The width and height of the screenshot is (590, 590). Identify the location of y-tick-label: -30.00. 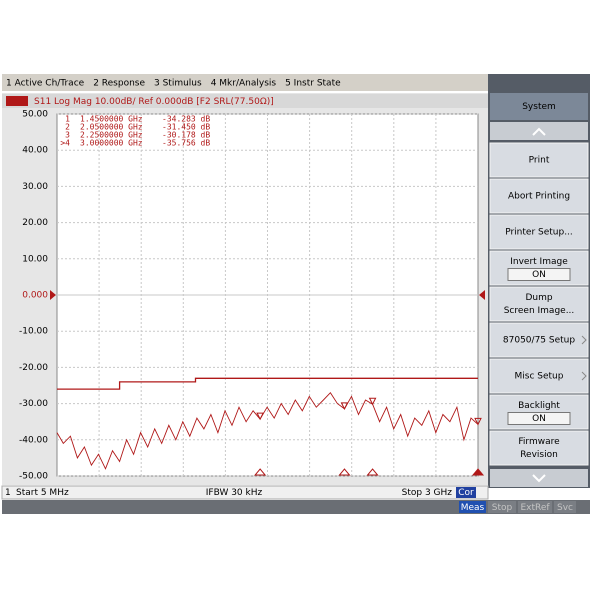
(33, 404).